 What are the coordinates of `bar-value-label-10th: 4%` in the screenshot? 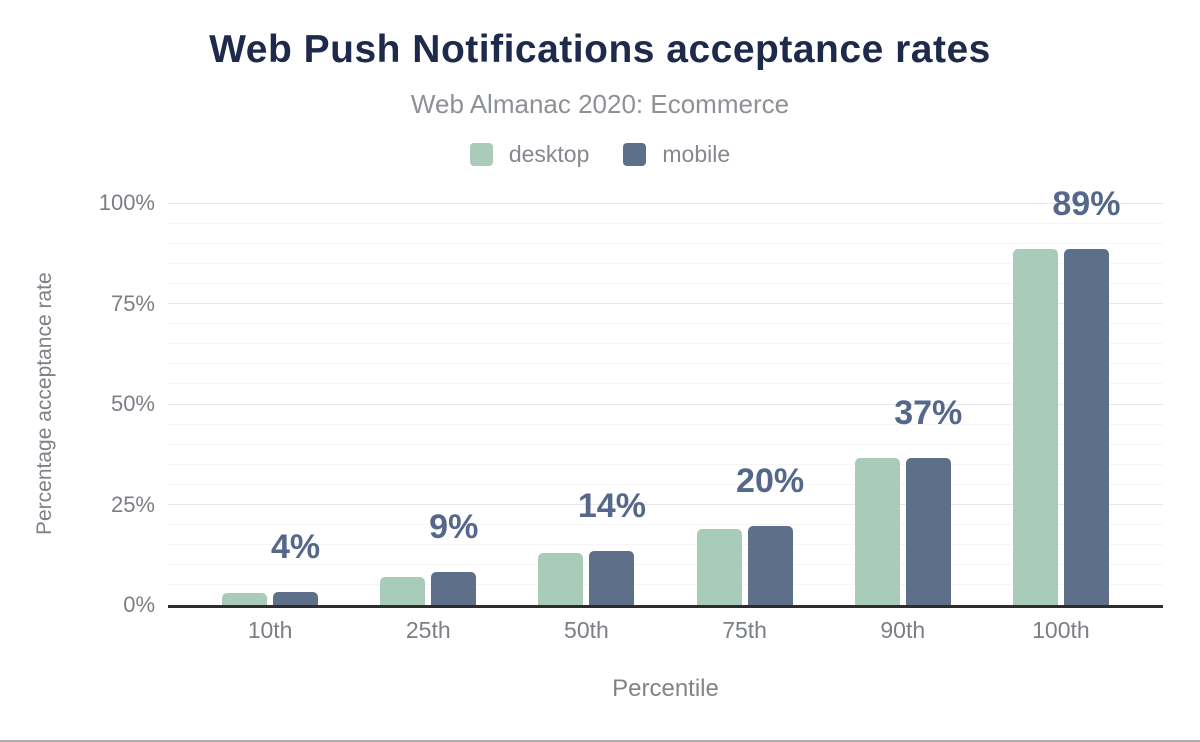 It's located at (296, 546).